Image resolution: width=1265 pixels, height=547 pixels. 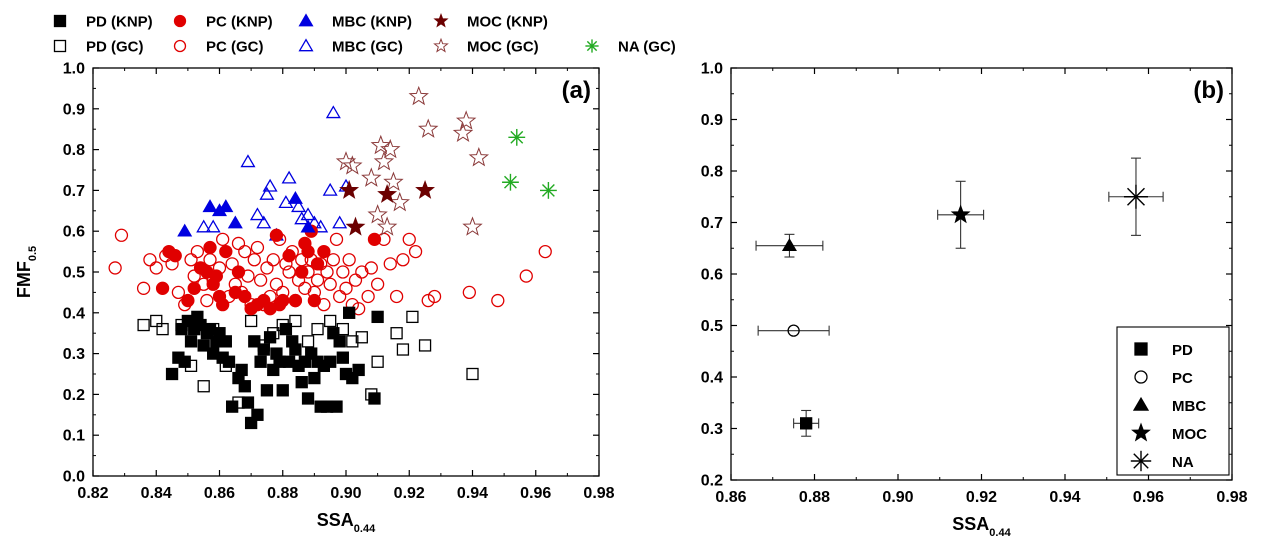 I want to click on panel-b-ytick-label: 0.8, so click(x=712, y=172).